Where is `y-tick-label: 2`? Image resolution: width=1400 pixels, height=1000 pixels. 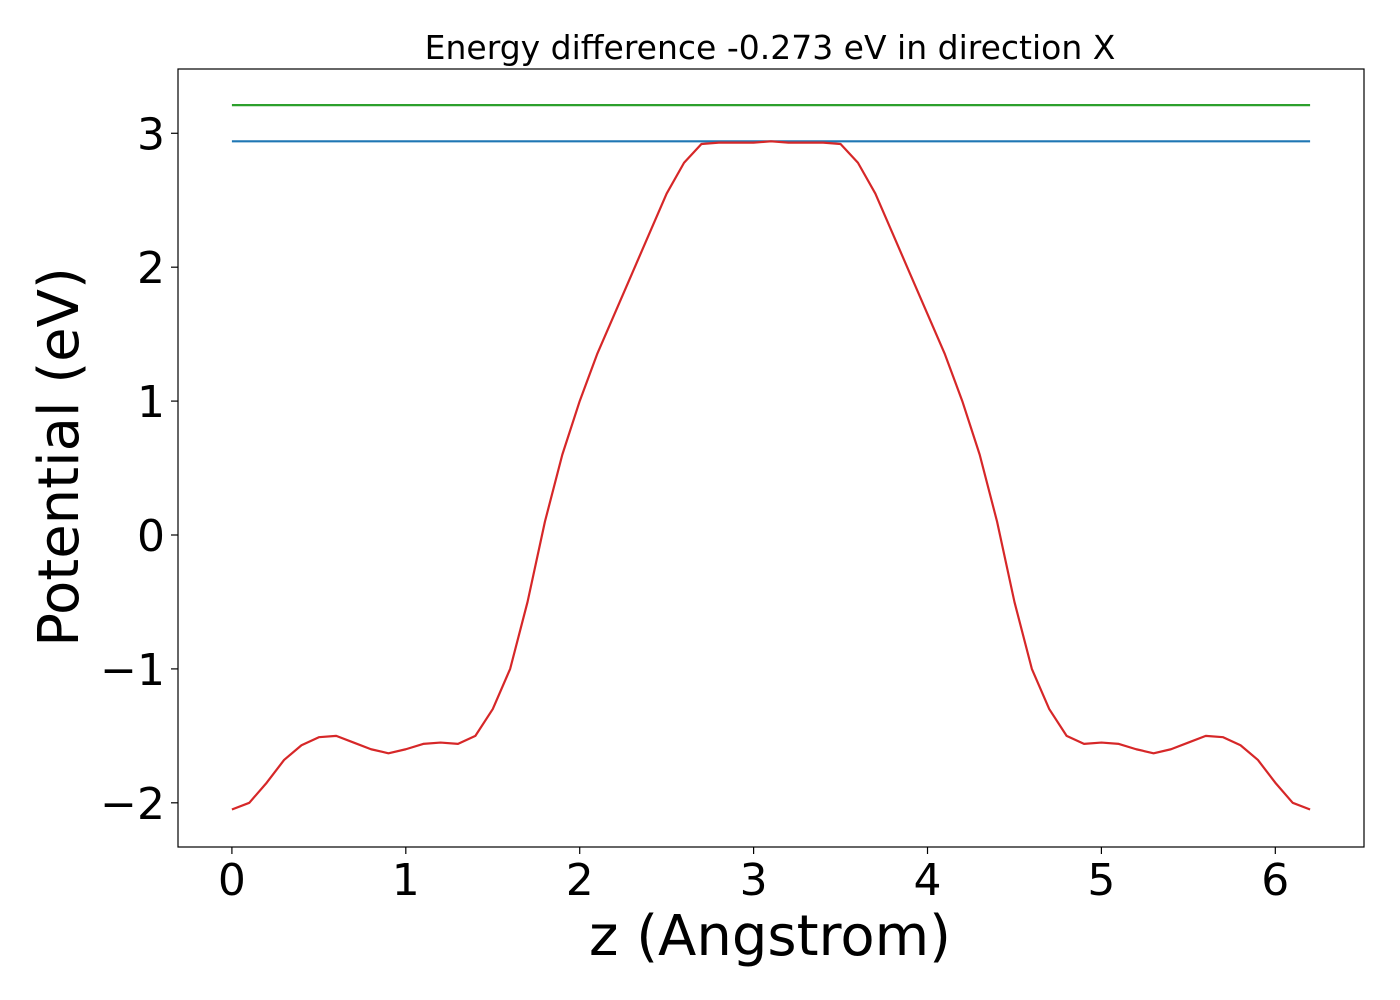
y-tick-label: 2 is located at coordinates (151, 268).